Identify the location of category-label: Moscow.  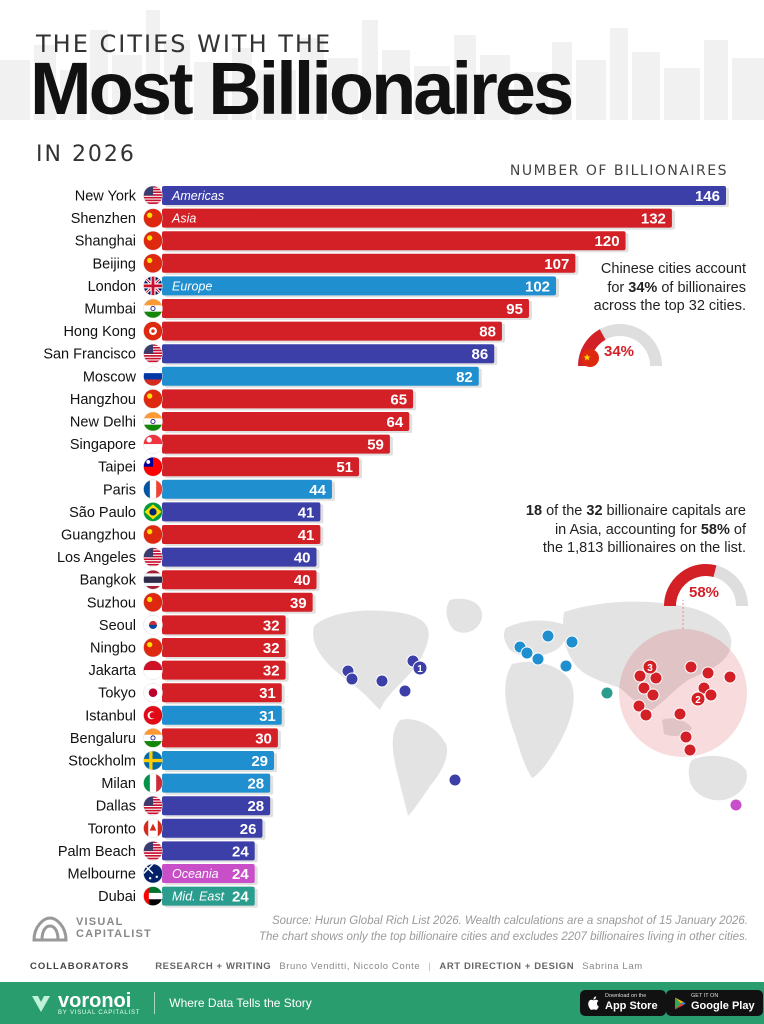
(110, 377).